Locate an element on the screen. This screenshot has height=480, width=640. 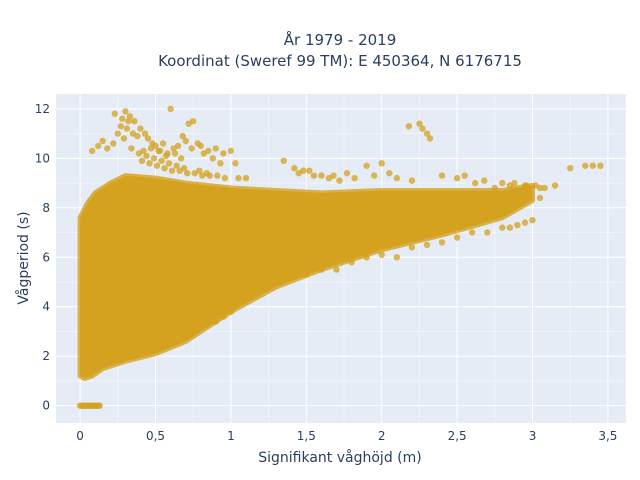
x-tick-label: 1,5 is located at coordinates (306, 436).